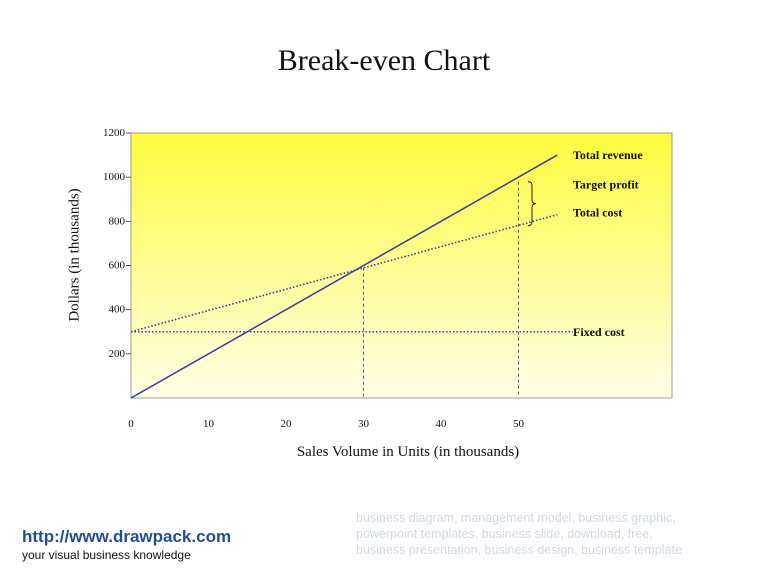  I want to click on chart-title: Break-even Chart, so click(384, 60).